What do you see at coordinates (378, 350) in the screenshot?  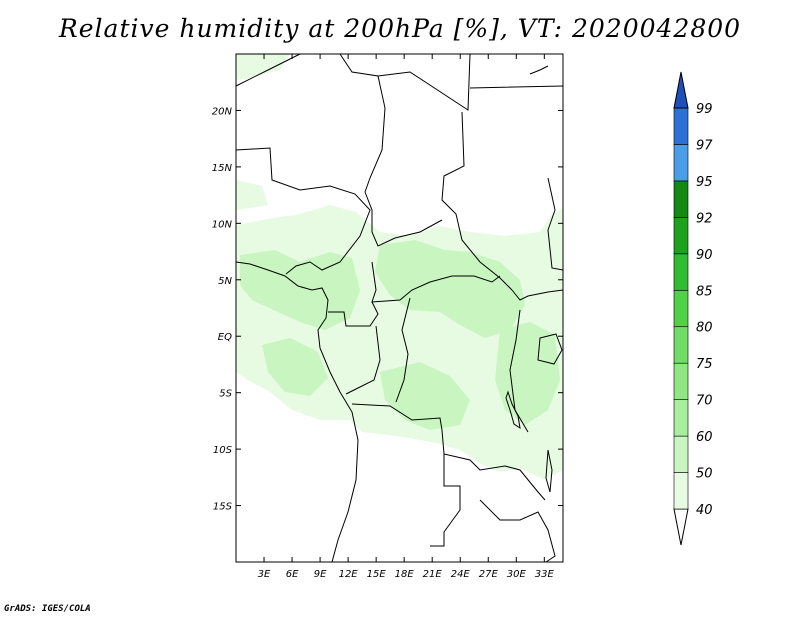 I see `border-congo-drc` at bounding box center [378, 350].